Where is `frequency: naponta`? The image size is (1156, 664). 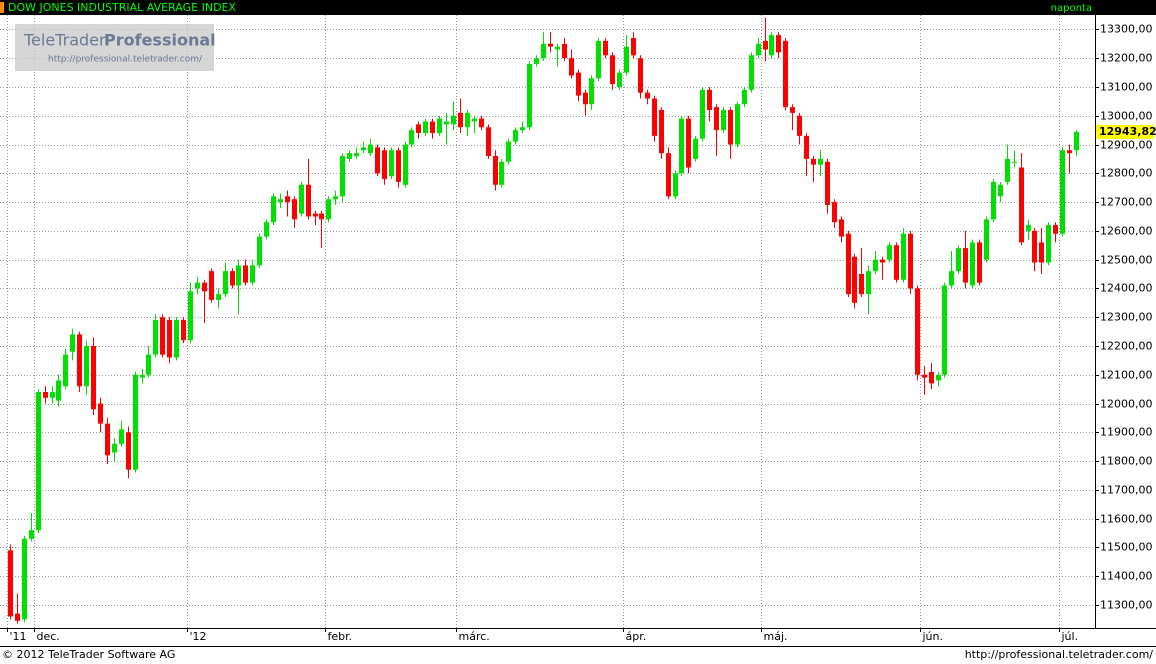
frequency: naponta is located at coordinates (1071, 8).